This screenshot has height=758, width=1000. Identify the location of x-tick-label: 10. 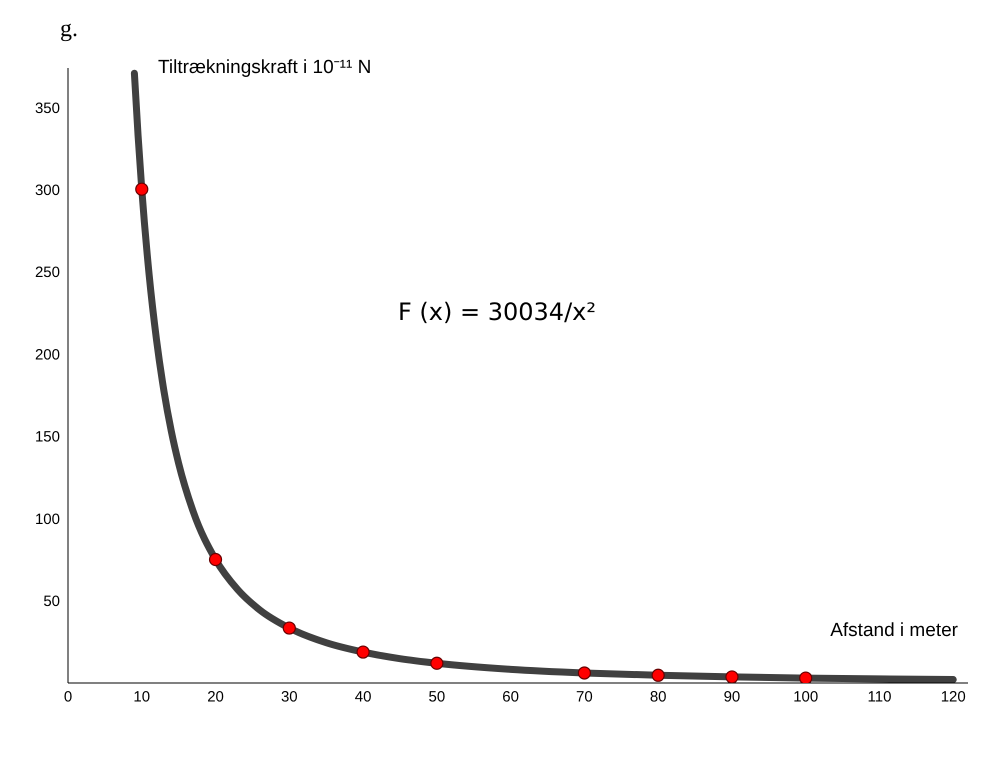
(141, 697).